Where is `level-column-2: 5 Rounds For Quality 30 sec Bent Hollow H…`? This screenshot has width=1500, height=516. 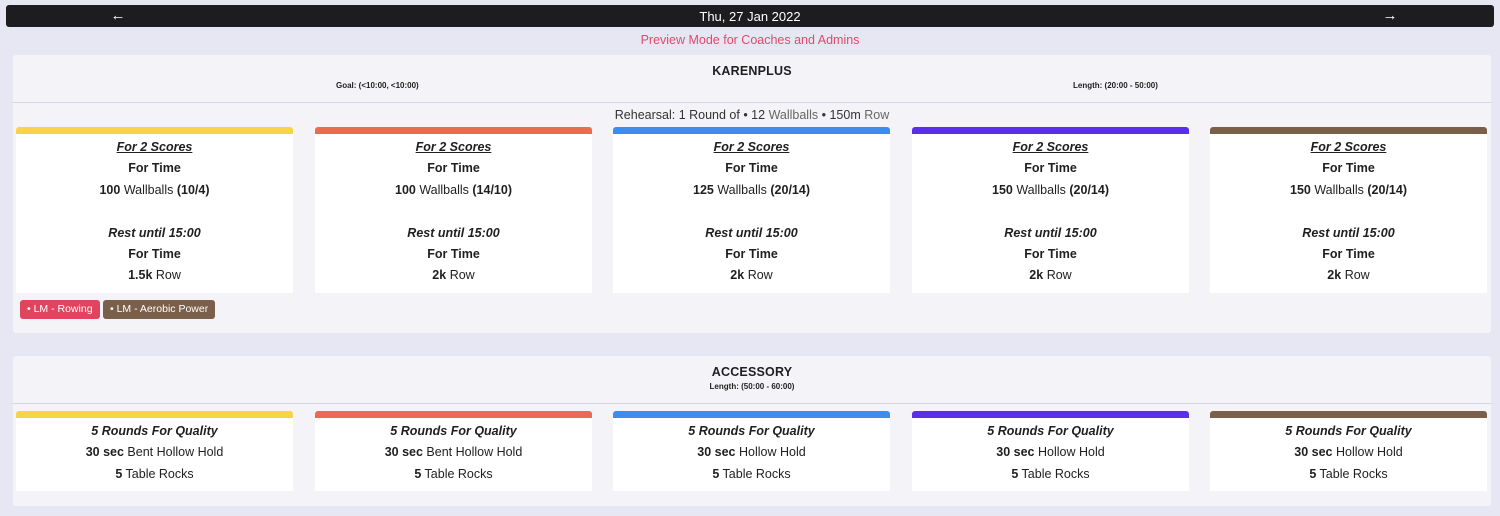 level-column-2: 5 Rounds For Quality 30 sec Bent Hollow H… is located at coordinates (453, 451).